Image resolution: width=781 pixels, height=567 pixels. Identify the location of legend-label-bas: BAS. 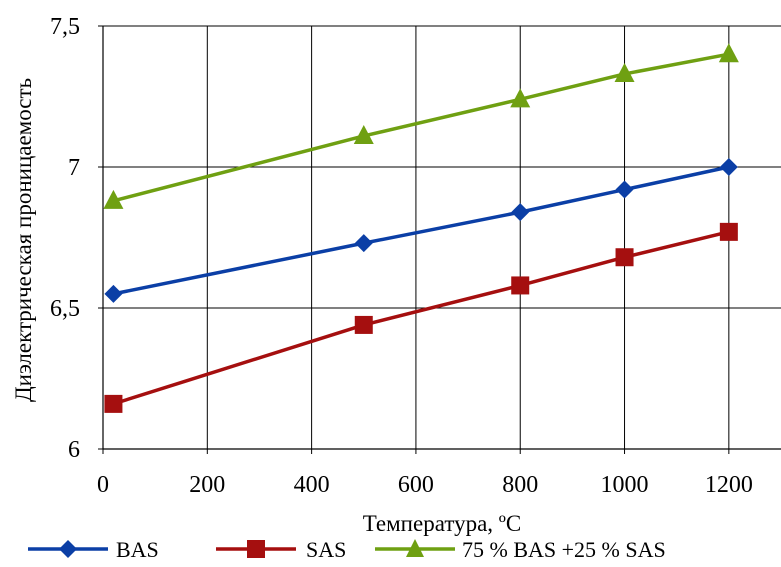
(137, 549).